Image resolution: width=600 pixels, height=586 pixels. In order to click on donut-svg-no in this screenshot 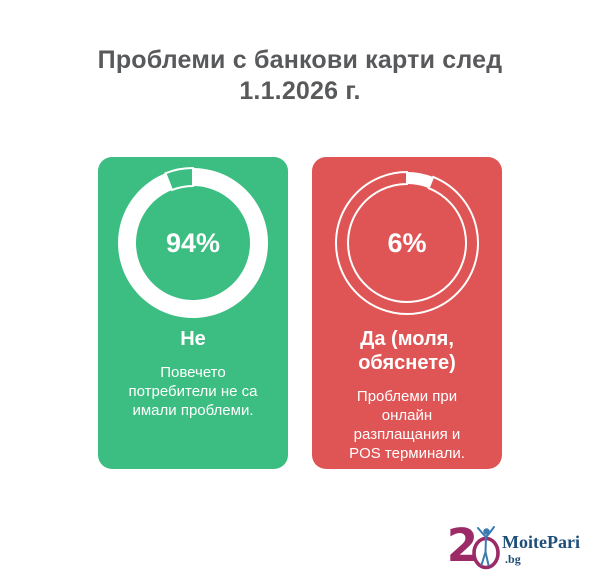, I will do `click(193, 242)`.